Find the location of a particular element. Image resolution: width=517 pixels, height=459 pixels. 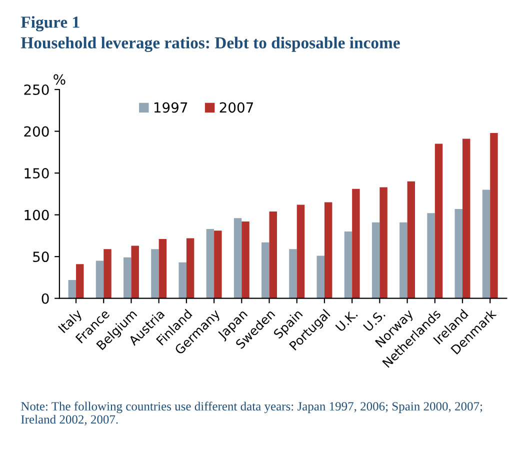

y-tick-label: 200 is located at coordinates (36, 131).